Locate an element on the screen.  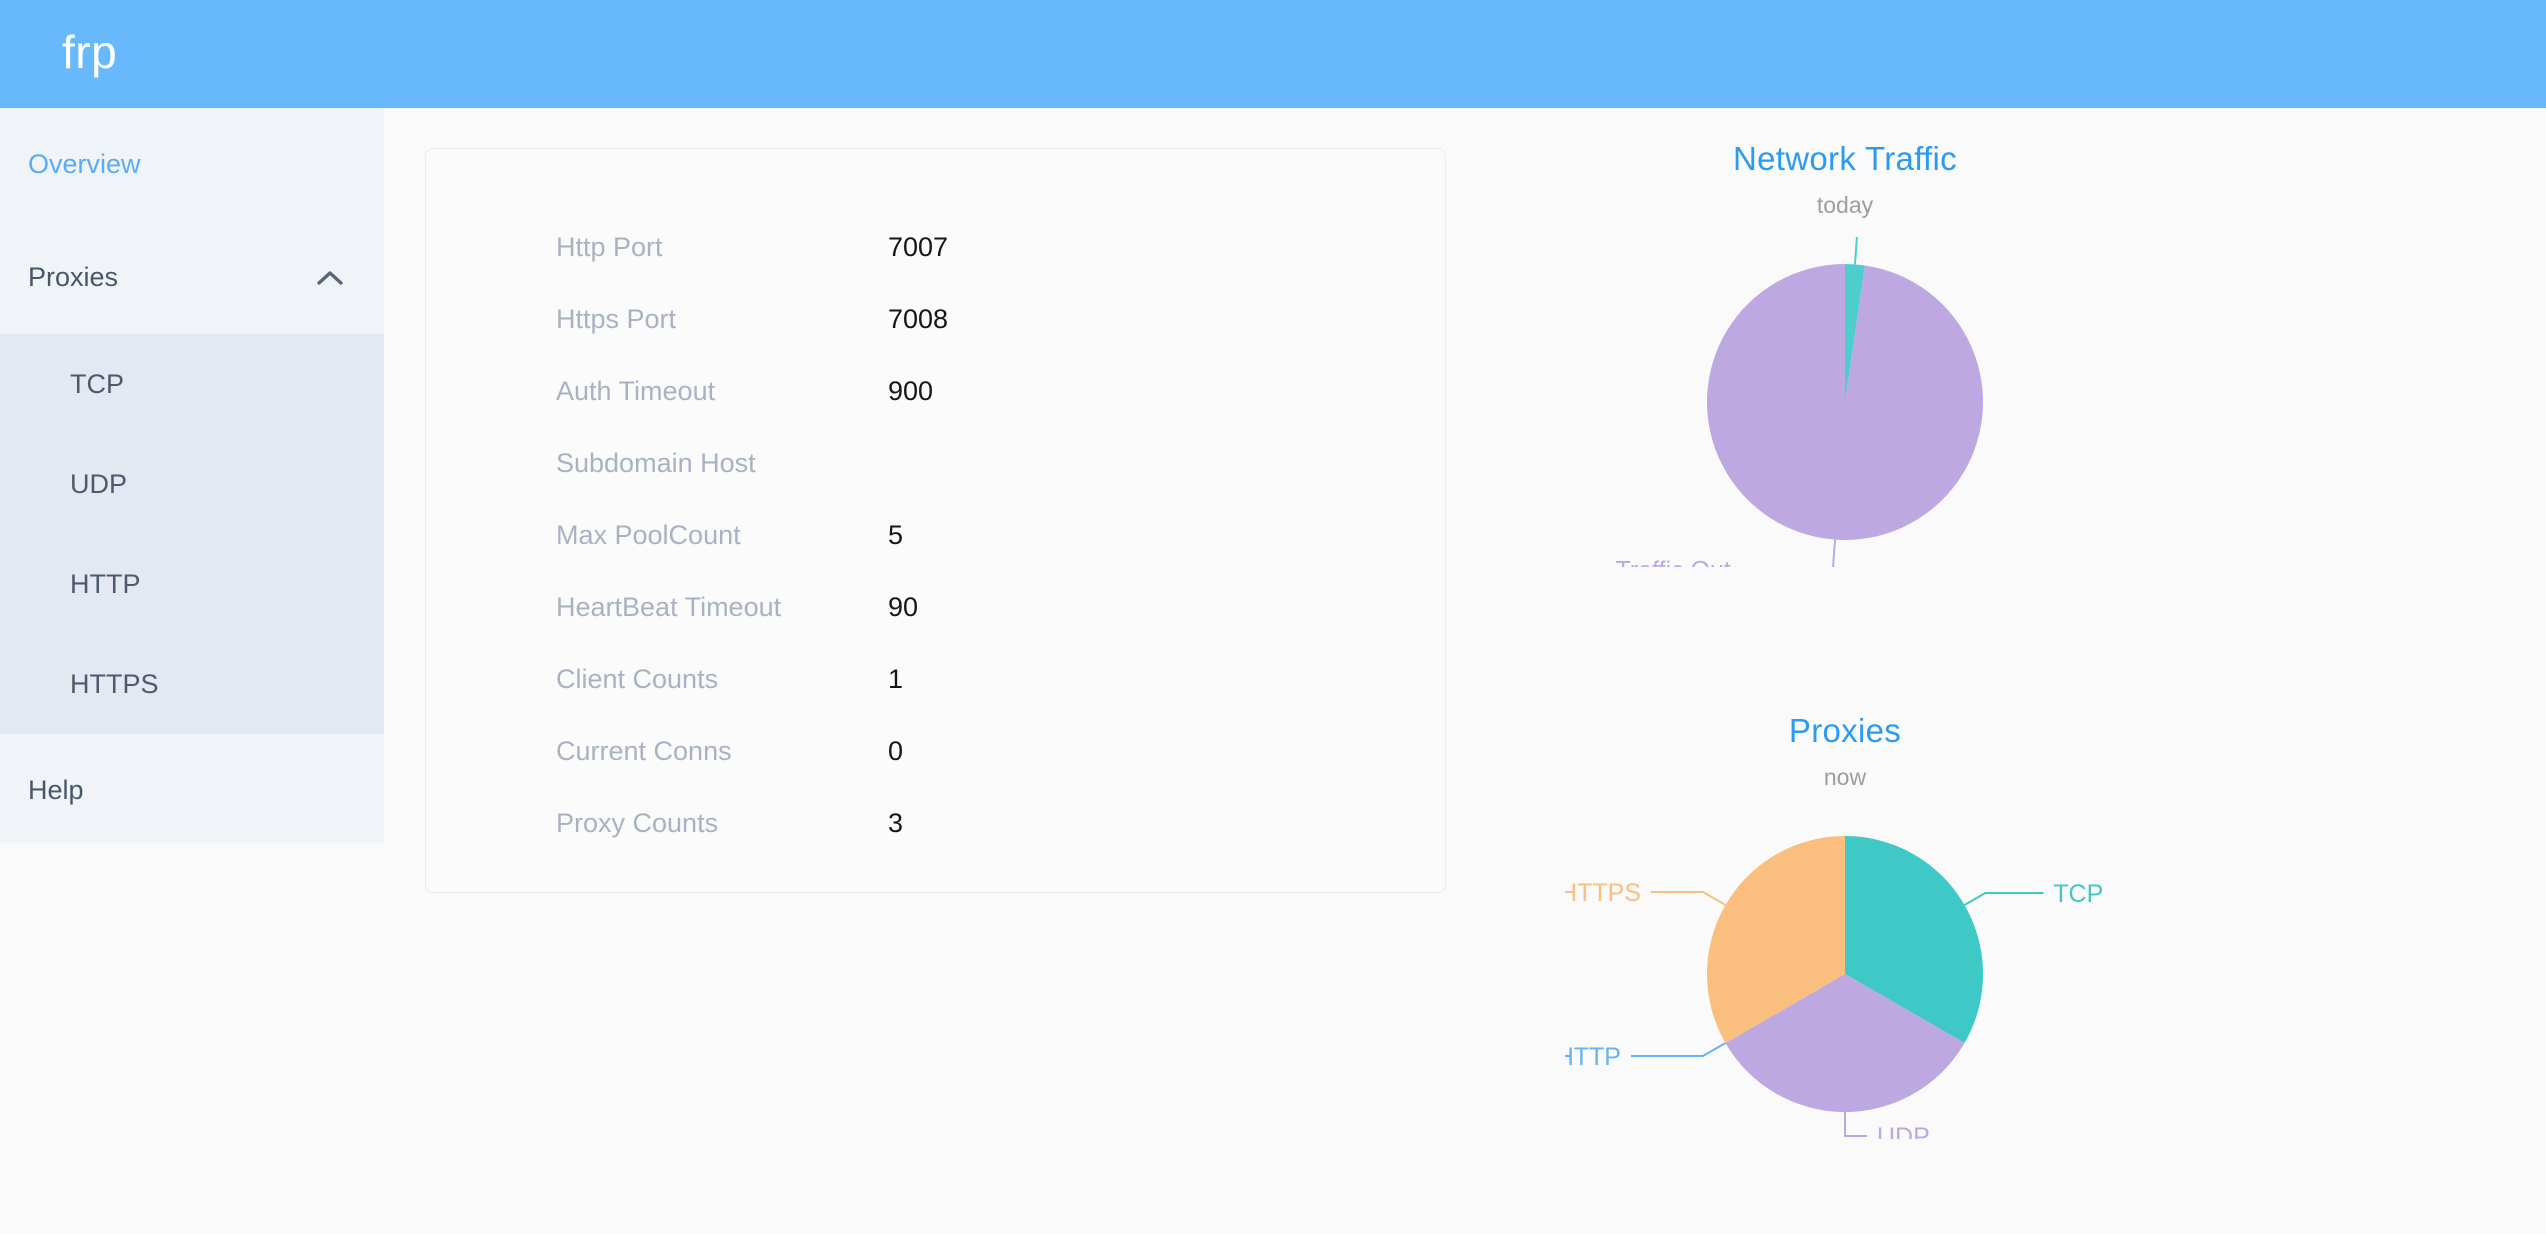
chart-title: Proxies is located at coordinates (1845, 730).